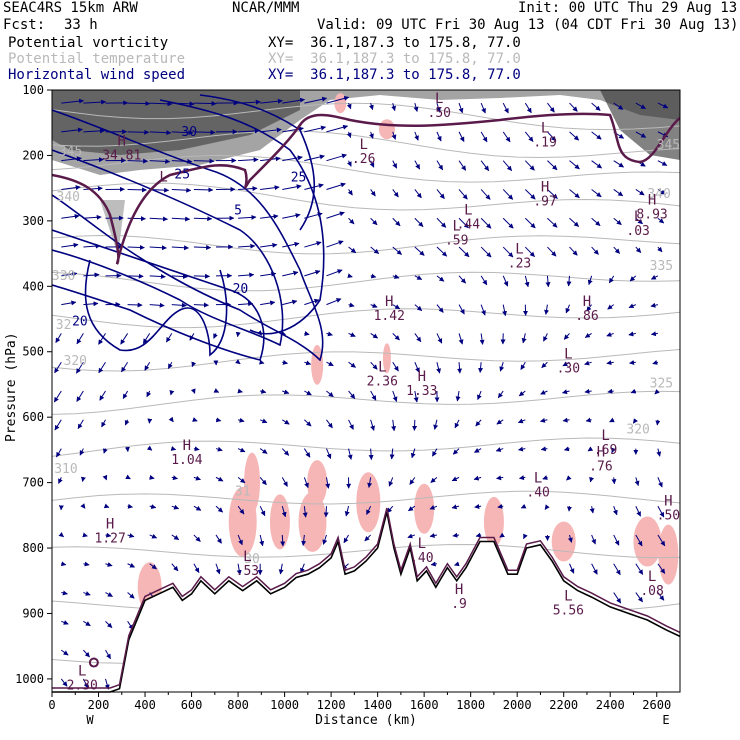 The image size is (740, 740). Describe the element at coordinates (568, 368) in the screenshot. I see `extremum-value: .30` at that location.